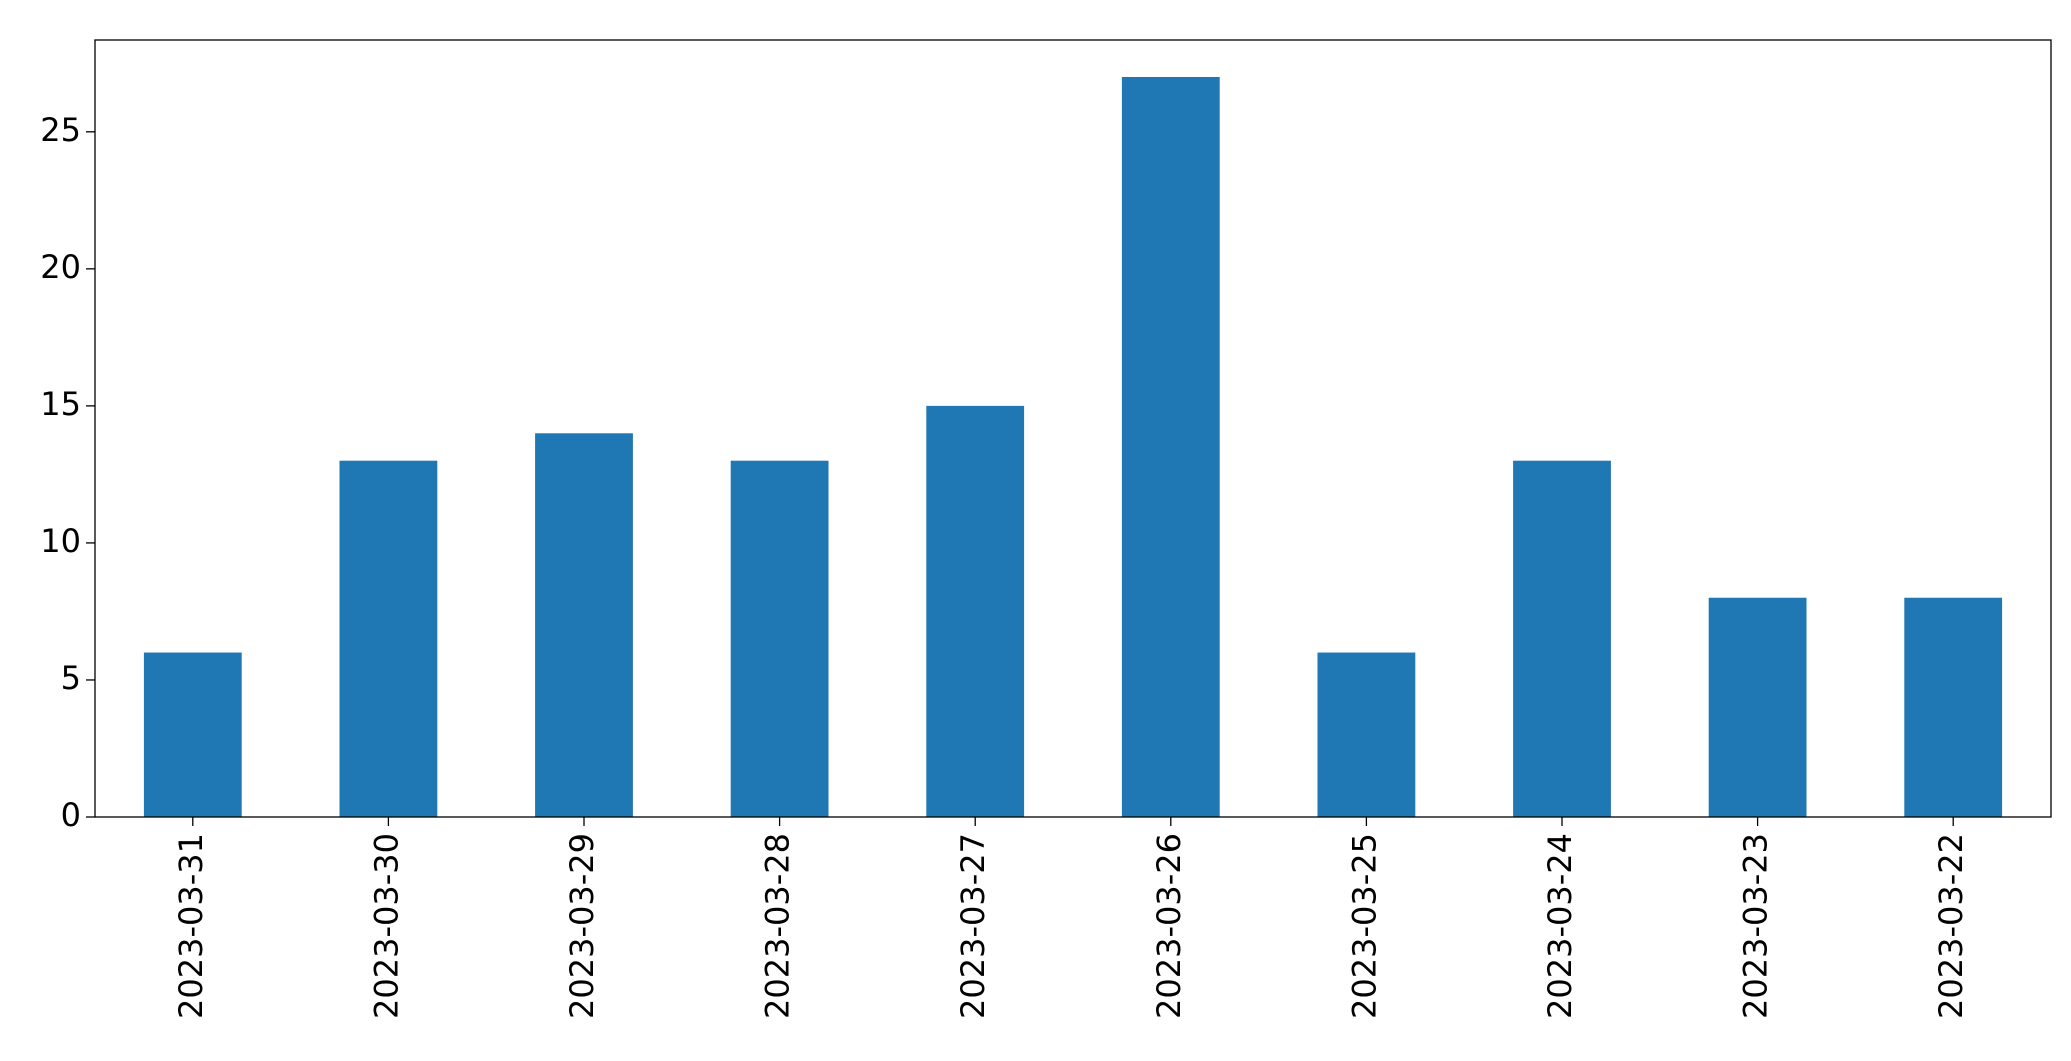 The height and width of the screenshot is (1061, 2071). What do you see at coordinates (386, 926) in the screenshot?
I see `x-tick-label: 2023-03-30` at bounding box center [386, 926].